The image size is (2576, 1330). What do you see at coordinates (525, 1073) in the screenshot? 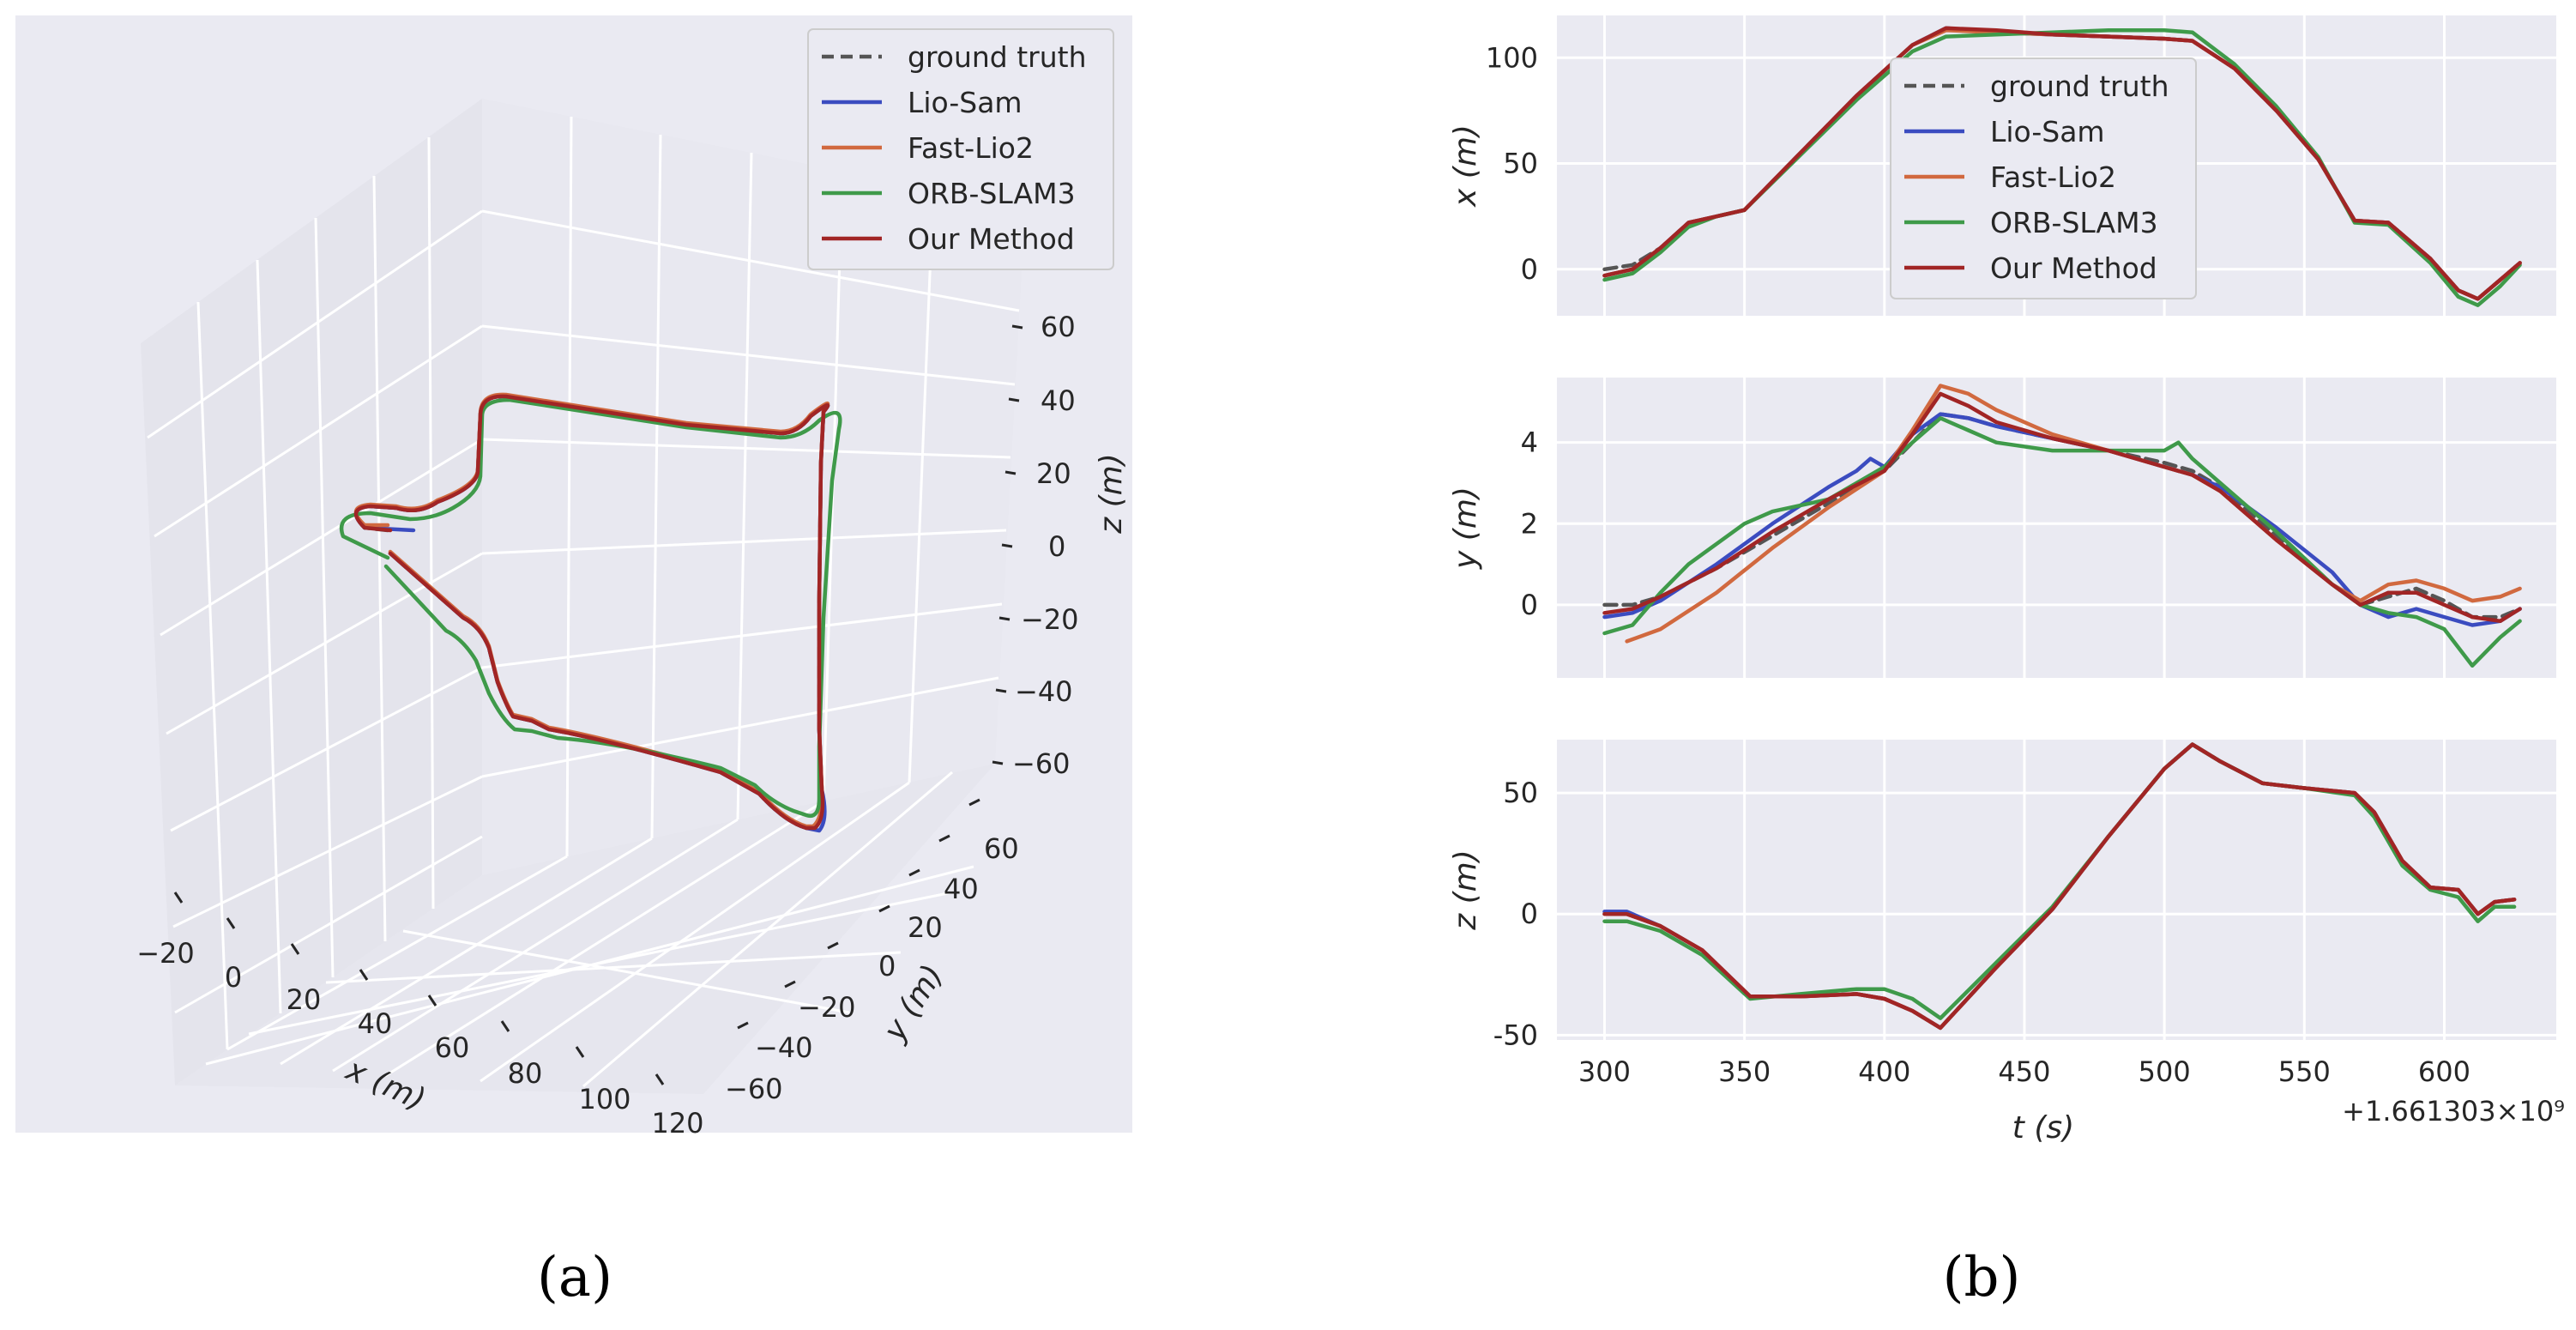
I see `x-tick-label: 80` at bounding box center [525, 1073].